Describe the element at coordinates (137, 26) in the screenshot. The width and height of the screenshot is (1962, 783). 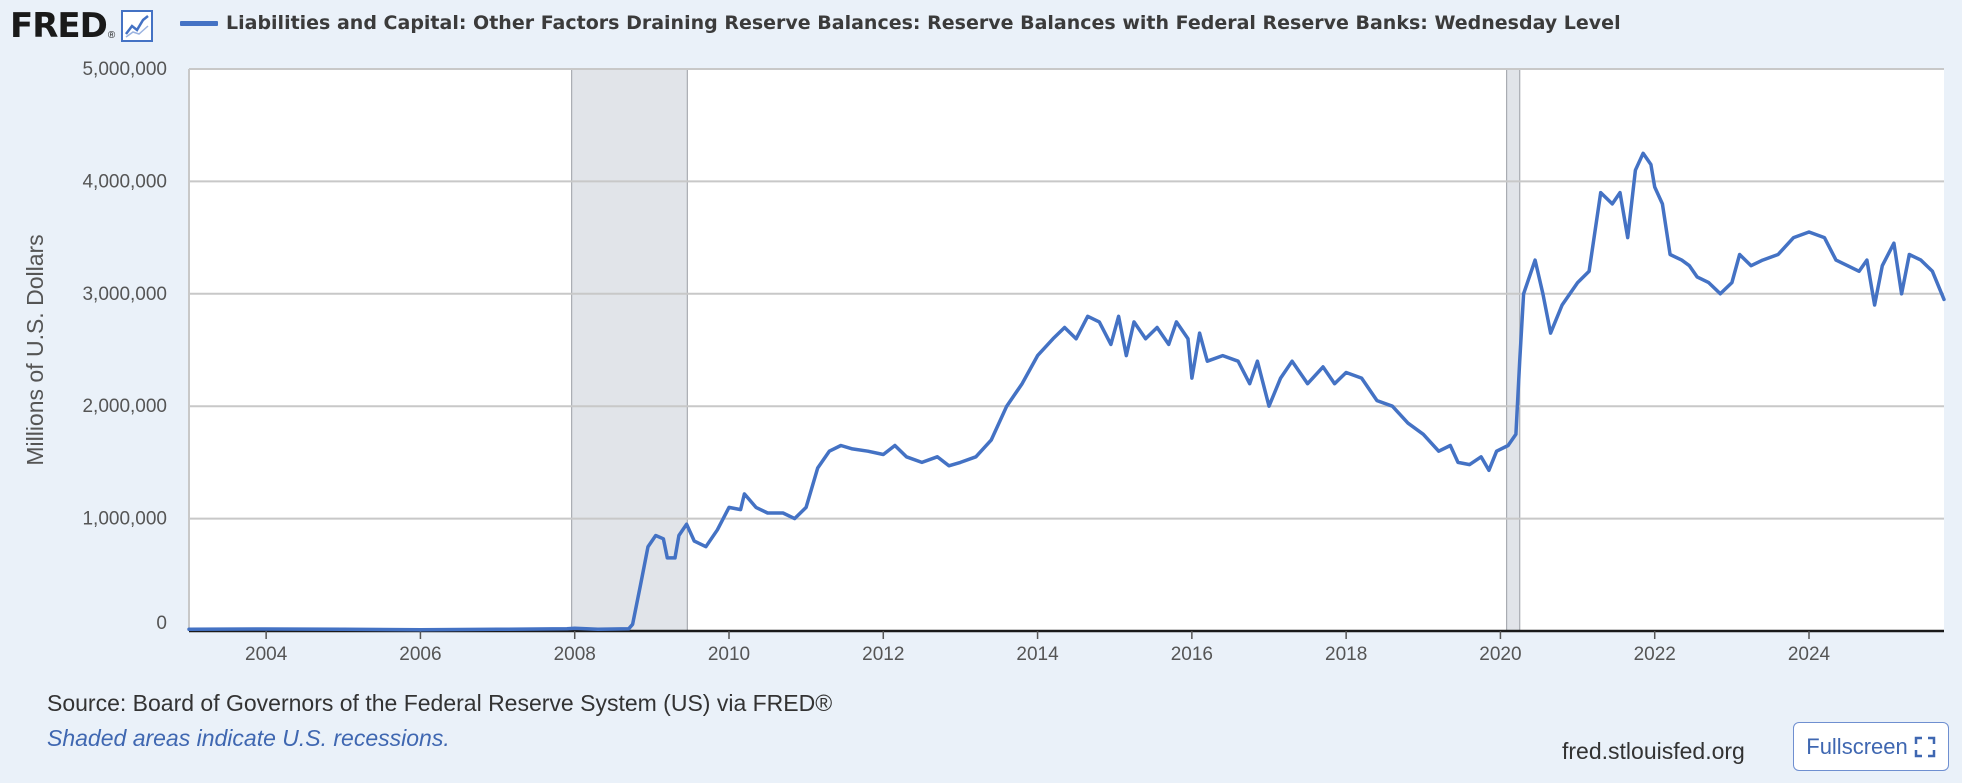
I see `trend-chart-icon` at that location.